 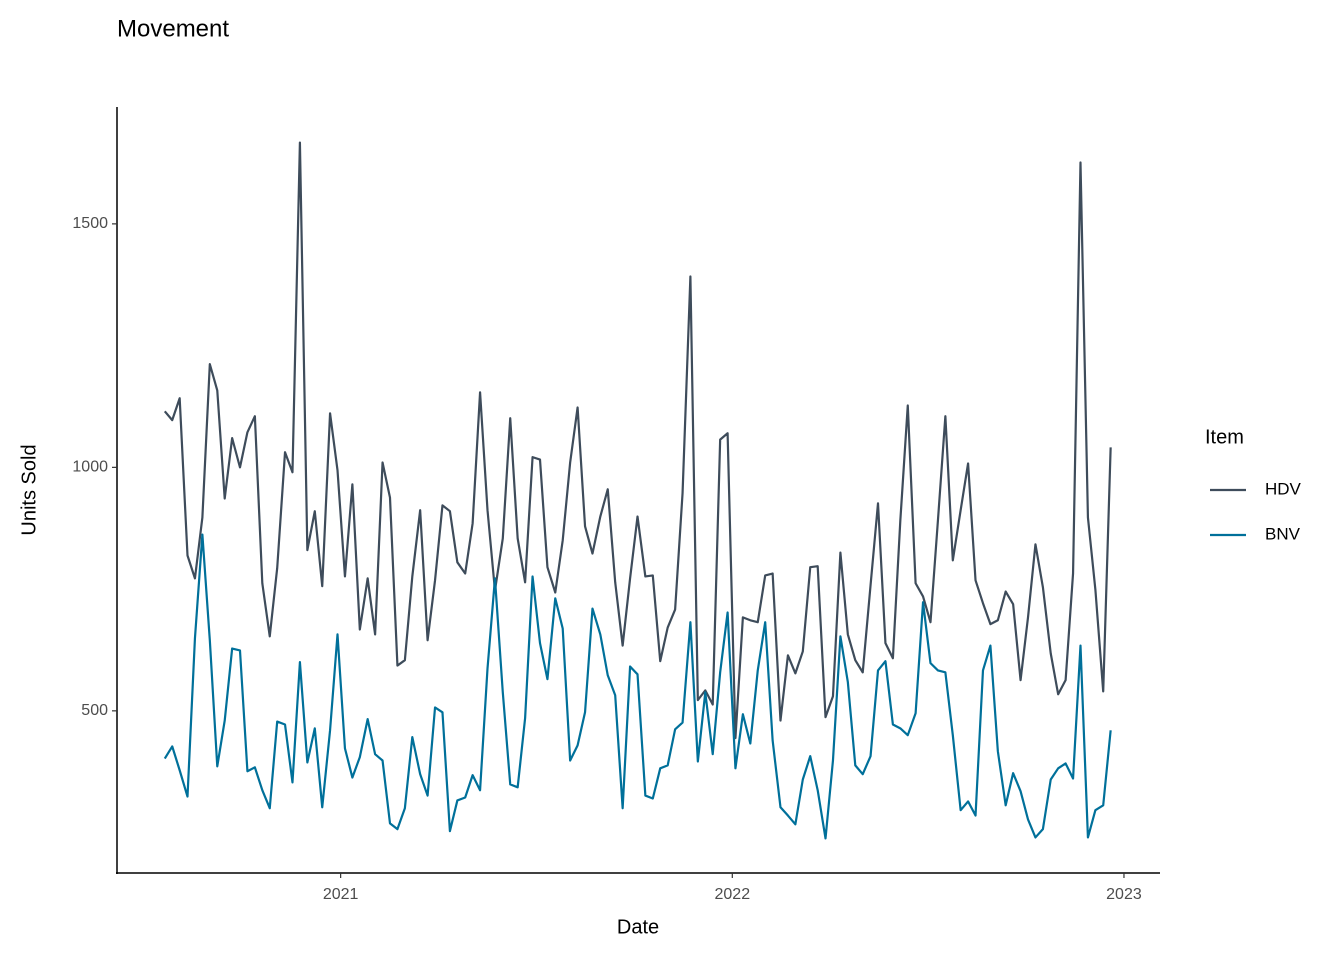 What do you see at coordinates (638, 927) in the screenshot?
I see `x-axis-label: Date` at bounding box center [638, 927].